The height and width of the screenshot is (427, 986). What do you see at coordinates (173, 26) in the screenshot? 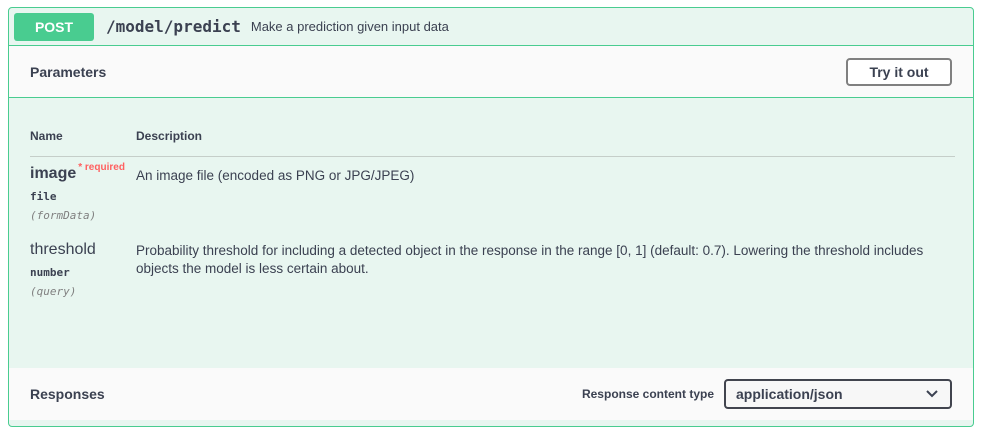
I see `endpoint-path: /model/predict` at bounding box center [173, 26].